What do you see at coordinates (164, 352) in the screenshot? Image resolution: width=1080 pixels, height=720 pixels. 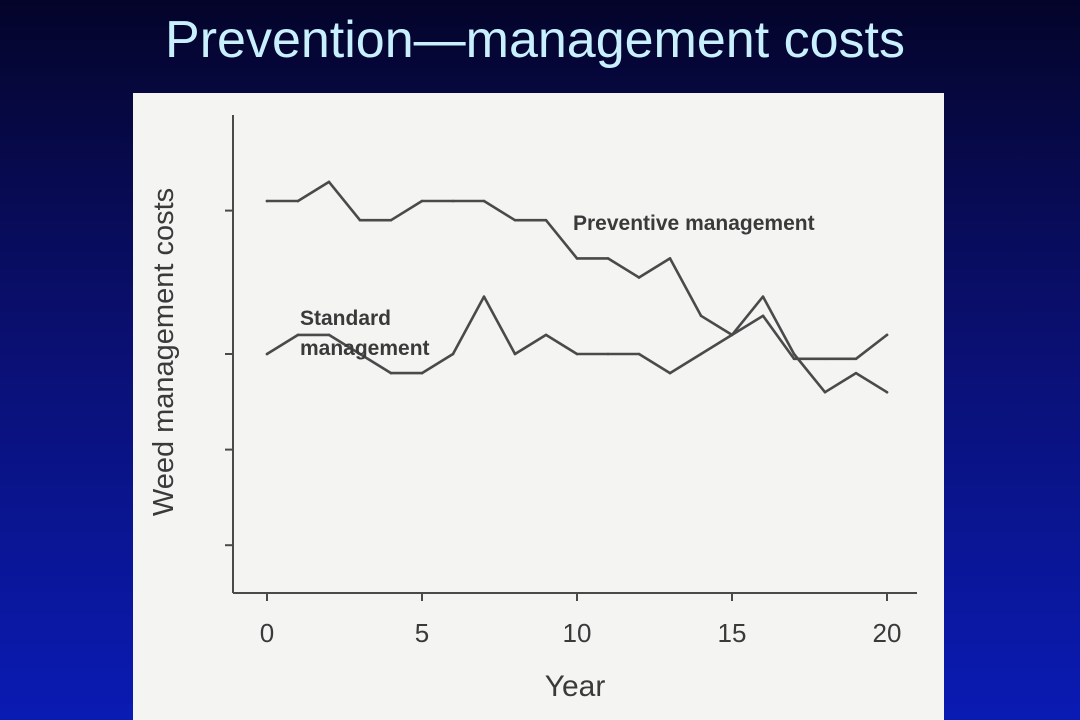 I see `y-axis-label: Weed management costs` at bounding box center [164, 352].